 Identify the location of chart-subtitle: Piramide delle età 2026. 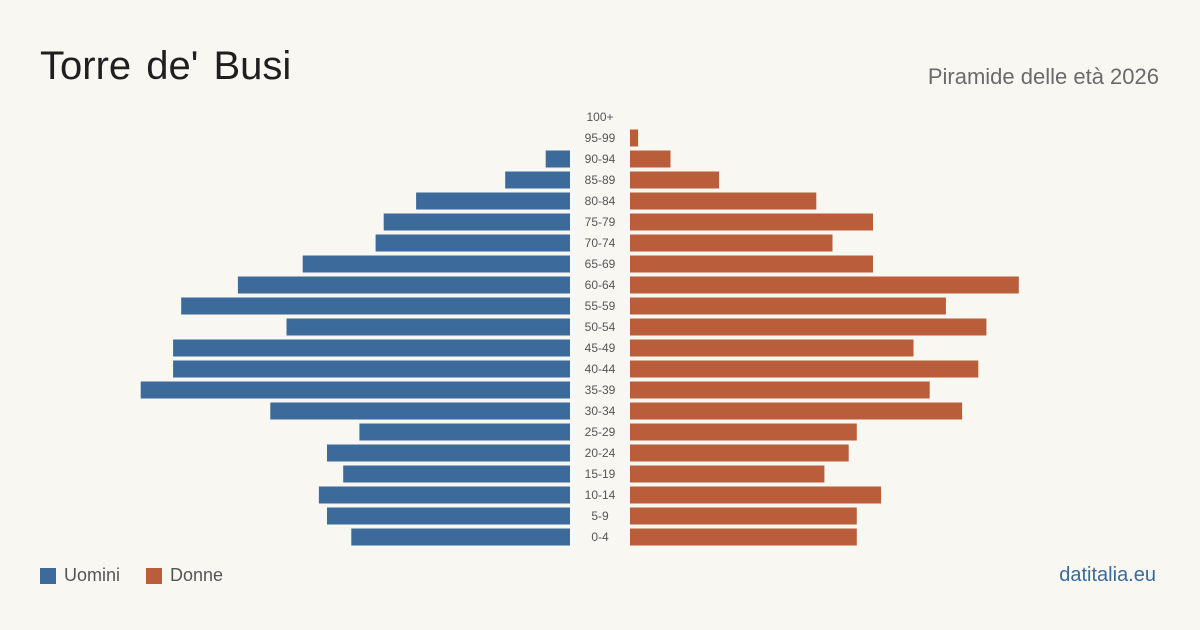
(1043, 76).